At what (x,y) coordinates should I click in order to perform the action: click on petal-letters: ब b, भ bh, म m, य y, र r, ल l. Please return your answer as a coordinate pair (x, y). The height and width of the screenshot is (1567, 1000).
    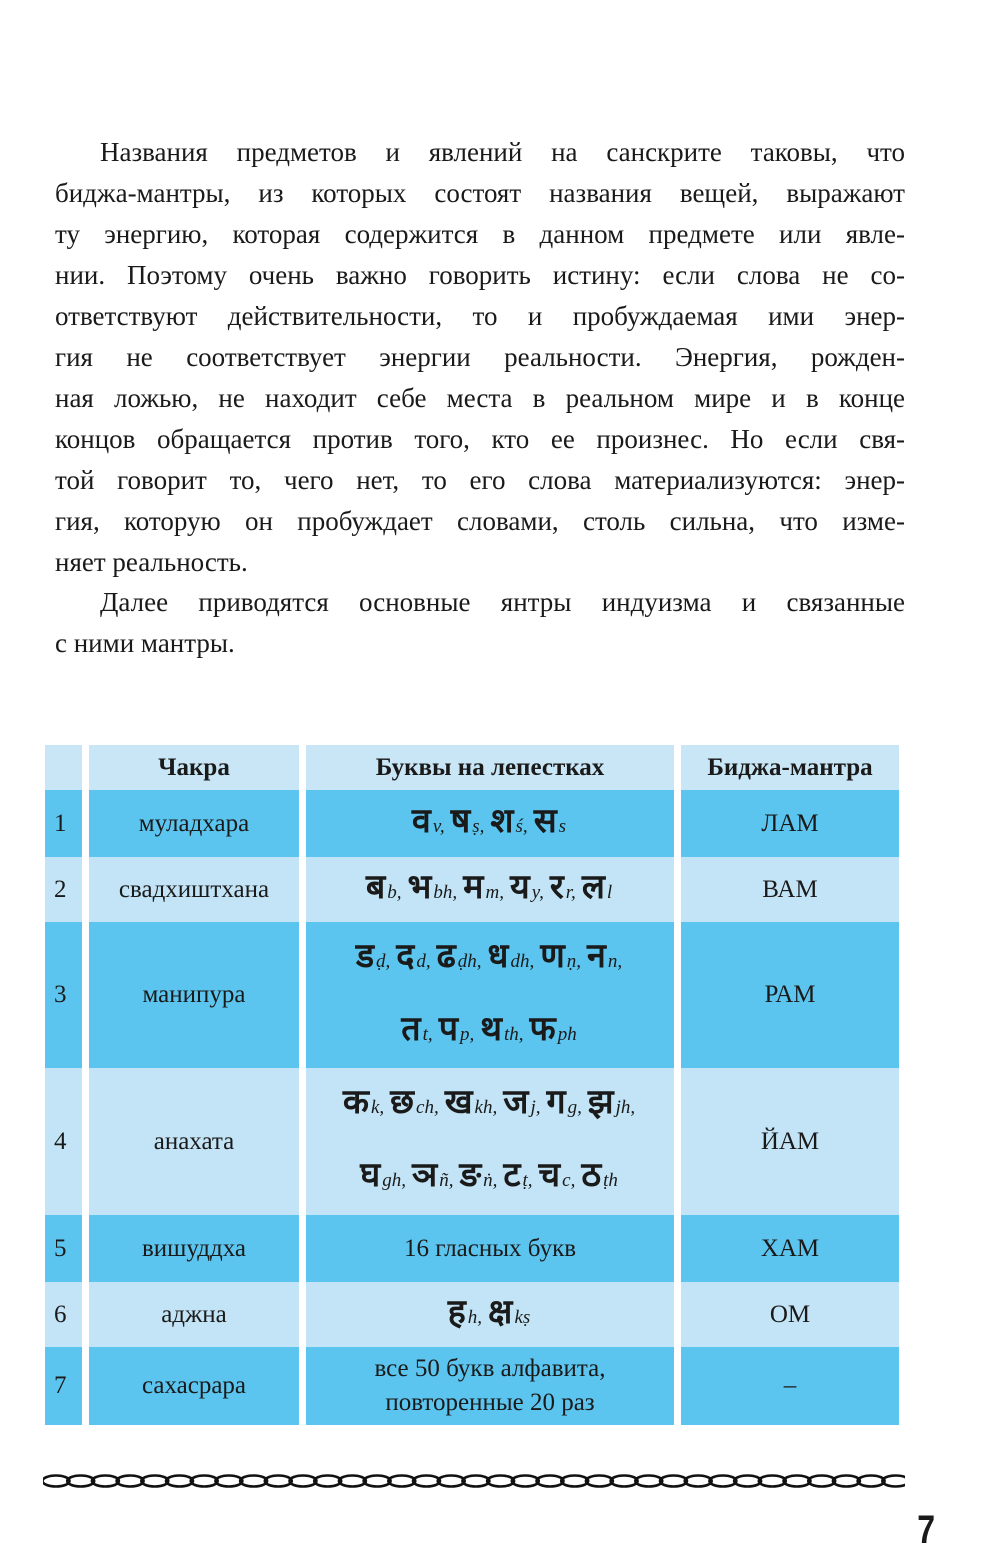
    Looking at the image, I should click on (490, 889).